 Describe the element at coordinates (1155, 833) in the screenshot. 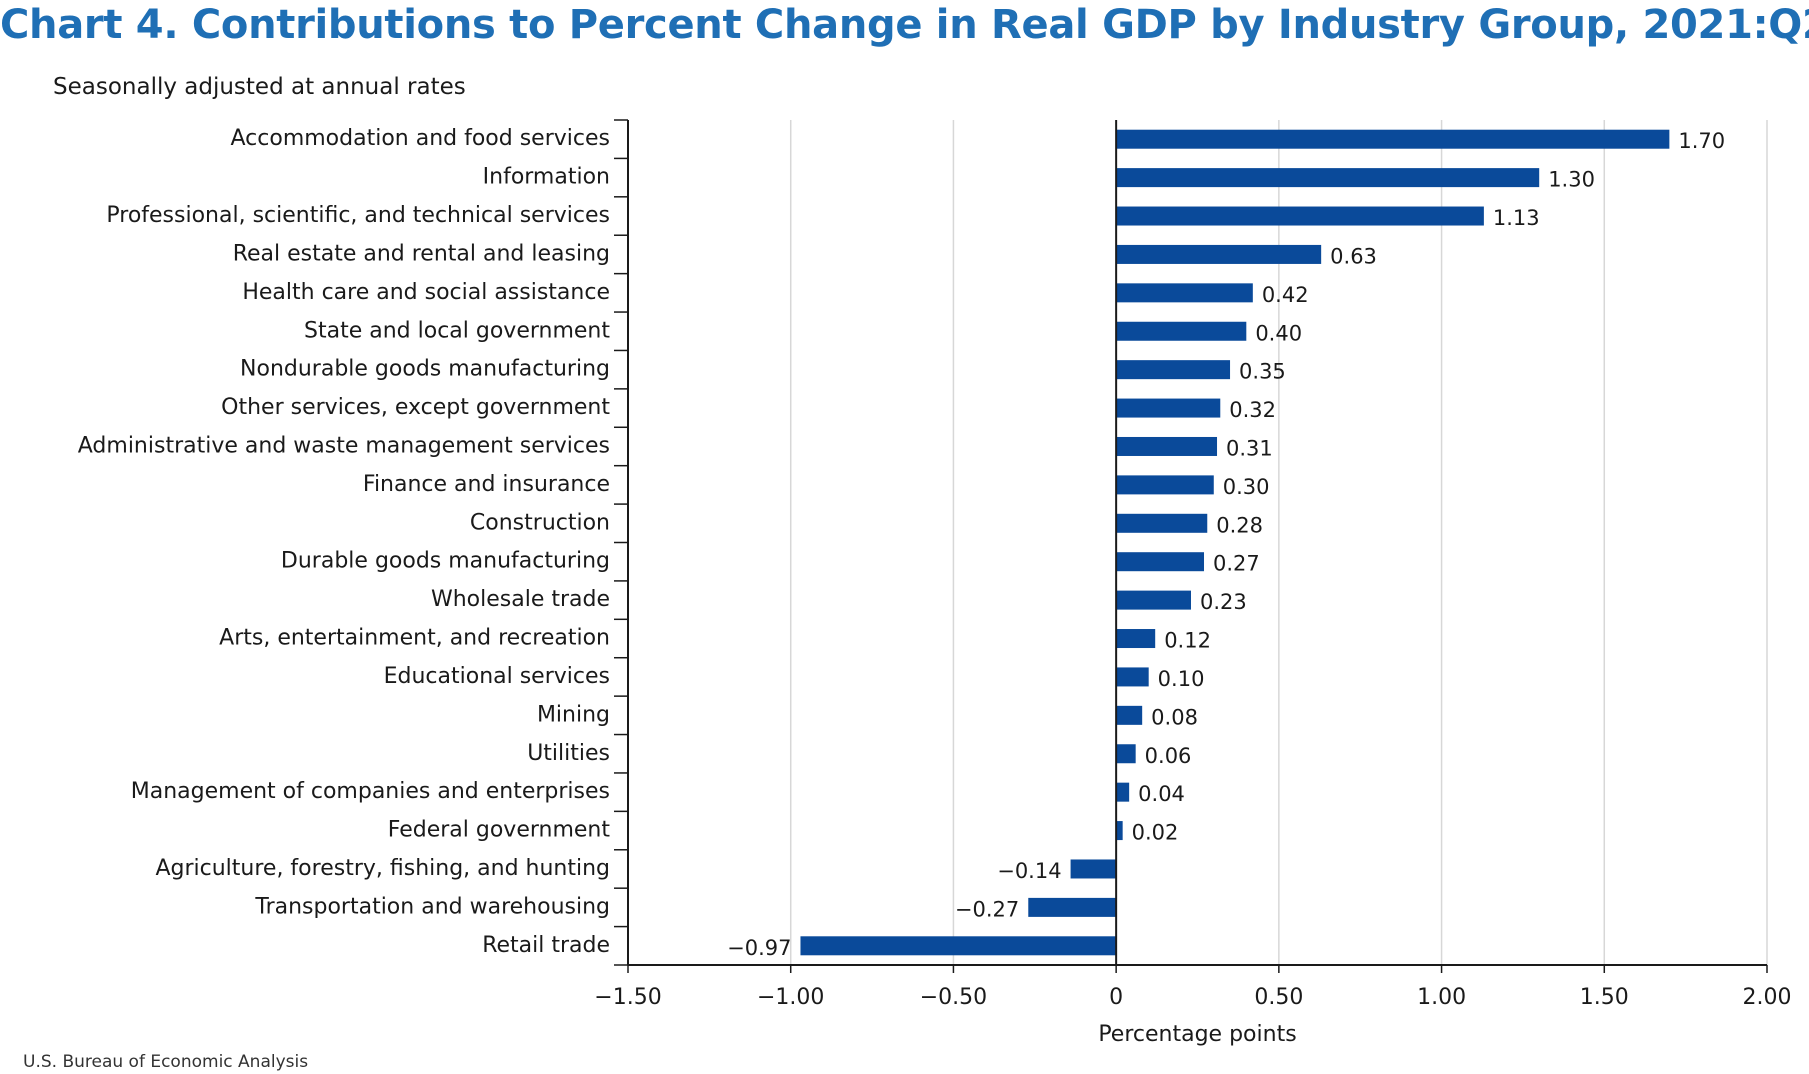

I see `data-label: 0.02` at that location.